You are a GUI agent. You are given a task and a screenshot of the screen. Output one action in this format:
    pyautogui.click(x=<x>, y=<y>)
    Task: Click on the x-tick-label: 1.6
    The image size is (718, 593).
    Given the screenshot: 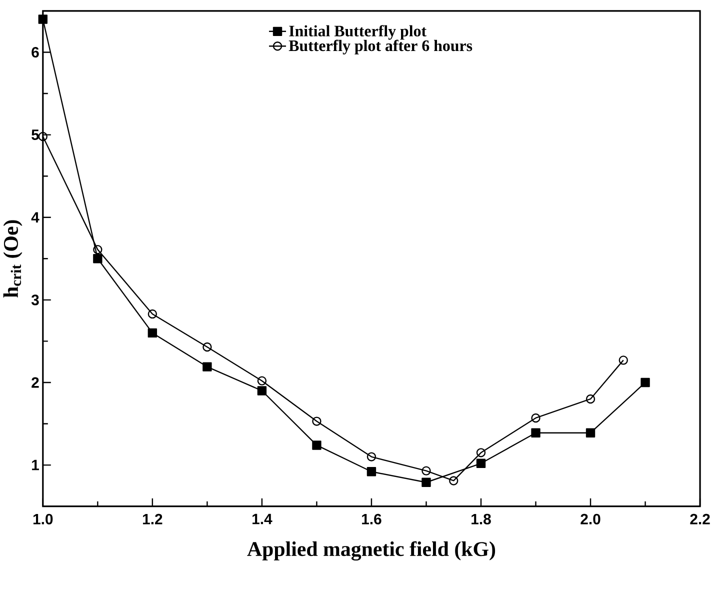 What is the action you would take?
    pyautogui.click(x=372, y=519)
    